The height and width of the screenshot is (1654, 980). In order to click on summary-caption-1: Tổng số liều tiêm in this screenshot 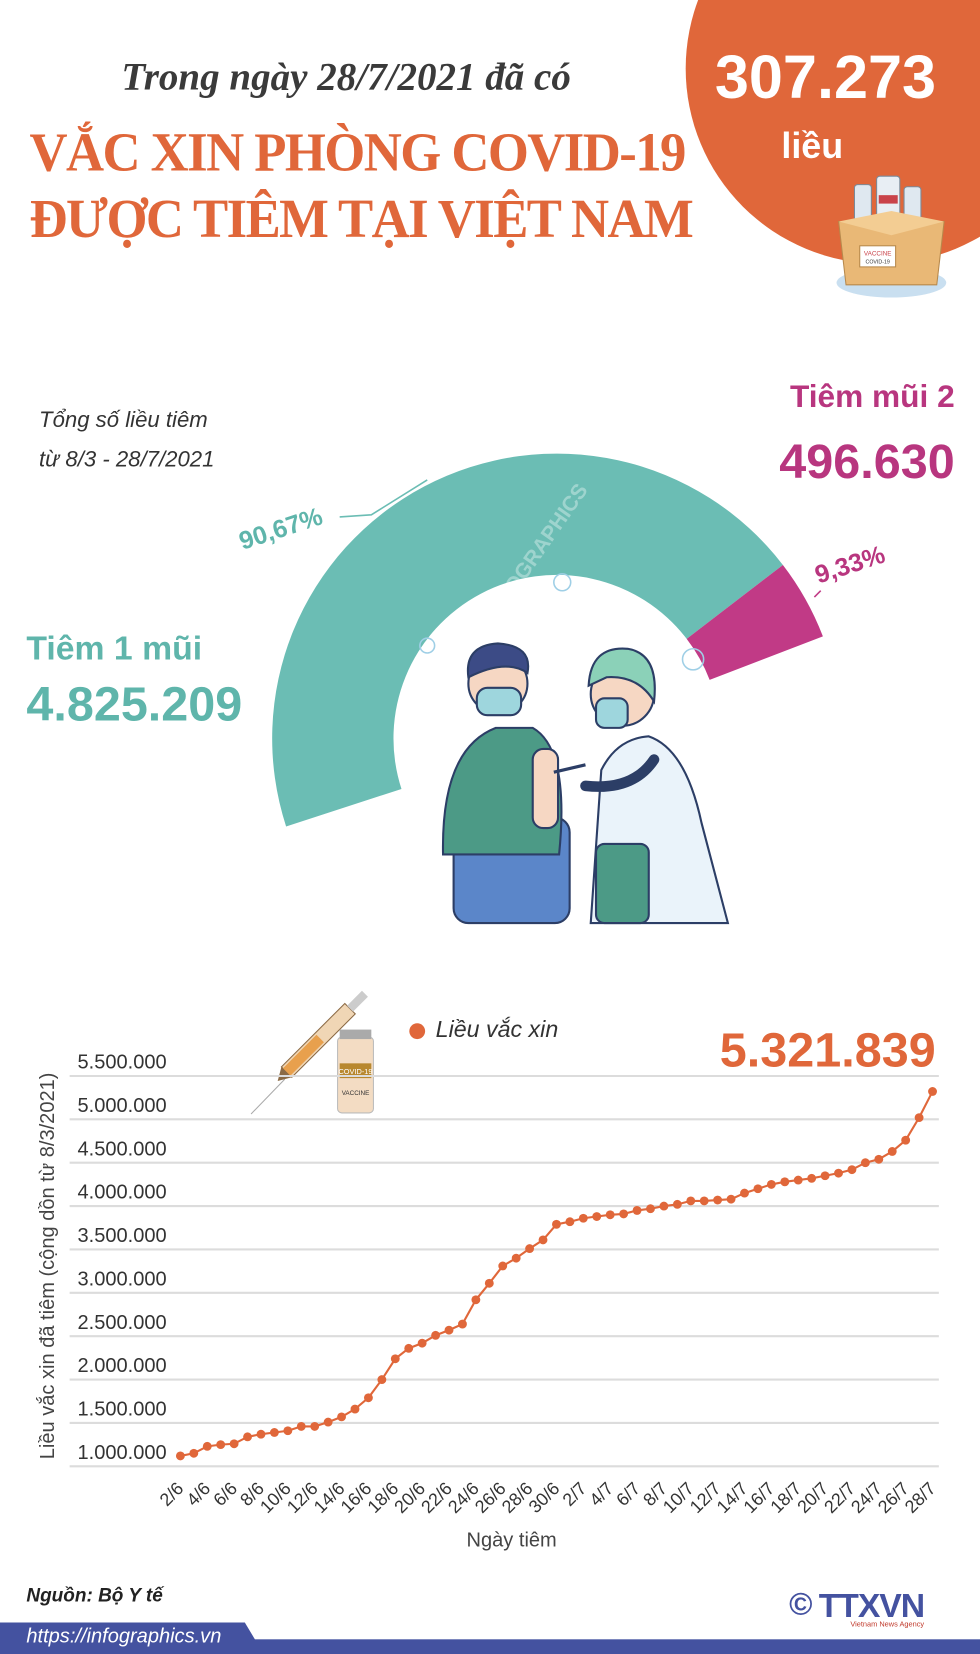, I will do `click(123, 420)`.